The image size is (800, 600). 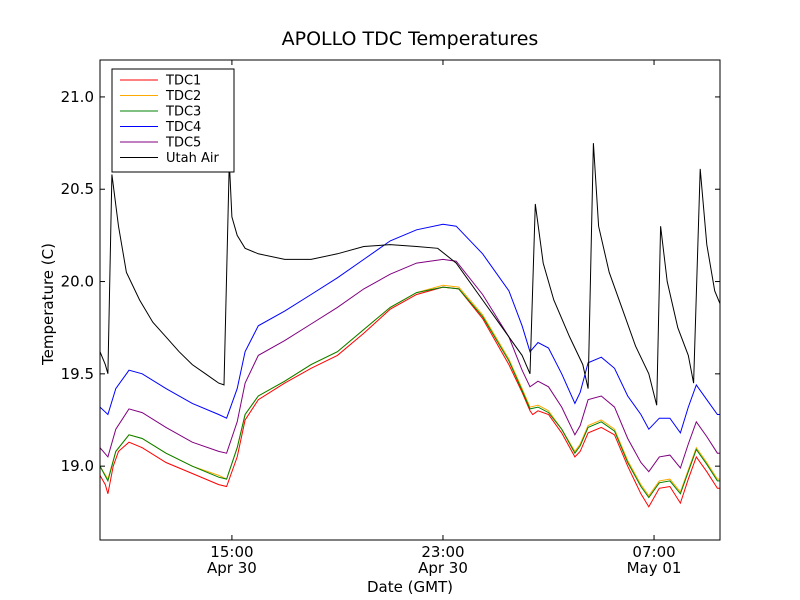 What do you see at coordinates (653, 552) in the screenshot?
I see `x-tick-label-time: 07:00` at bounding box center [653, 552].